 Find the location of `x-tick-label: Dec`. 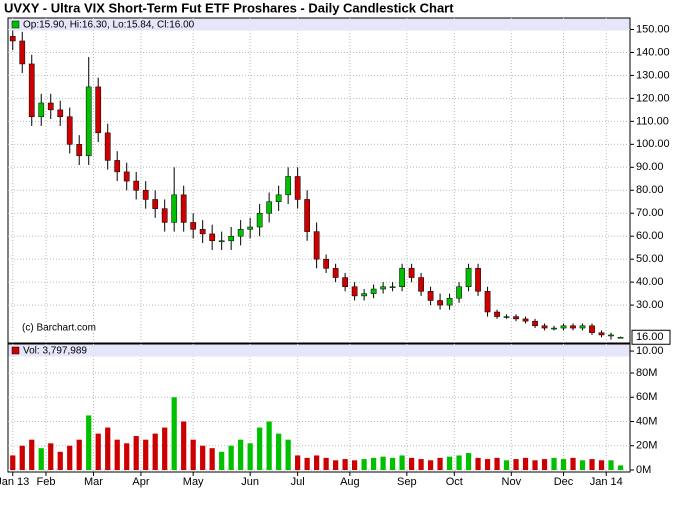

x-tick-label: Dec is located at coordinates (564, 482).